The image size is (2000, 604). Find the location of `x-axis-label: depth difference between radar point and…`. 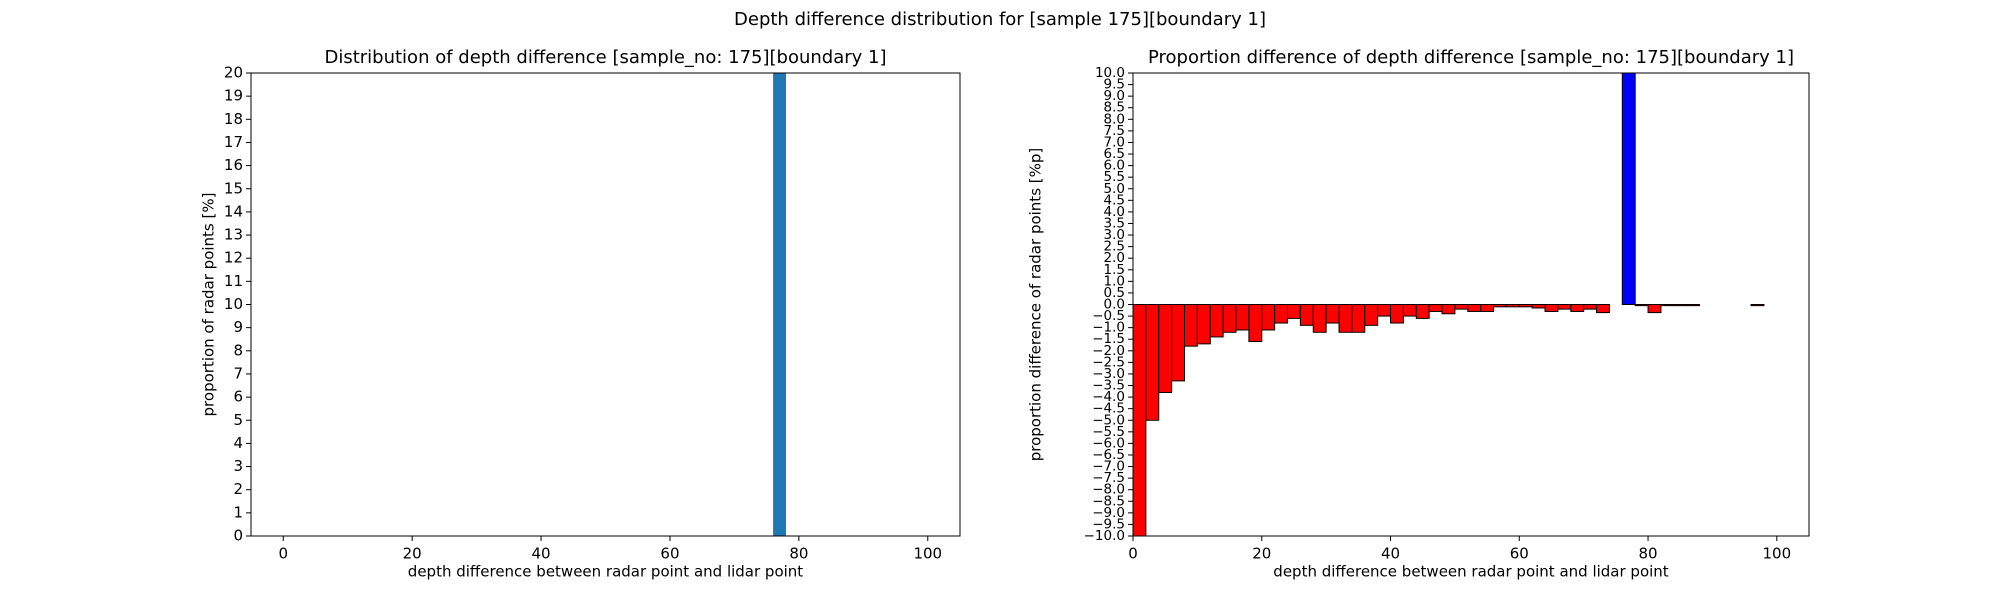

x-axis-label: depth difference between radar point and… is located at coordinates (1471, 572).